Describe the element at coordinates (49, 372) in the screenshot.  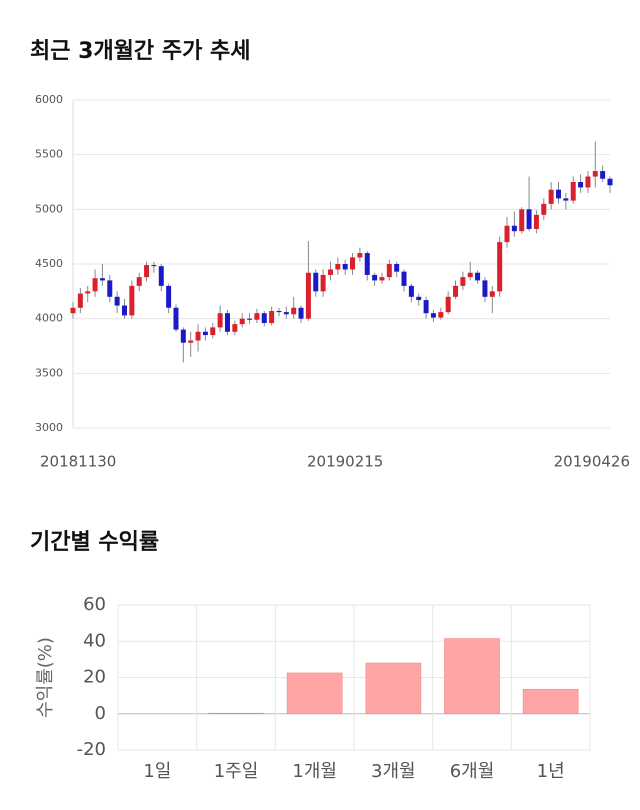
I see `y-tick-label: 3500` at that location.